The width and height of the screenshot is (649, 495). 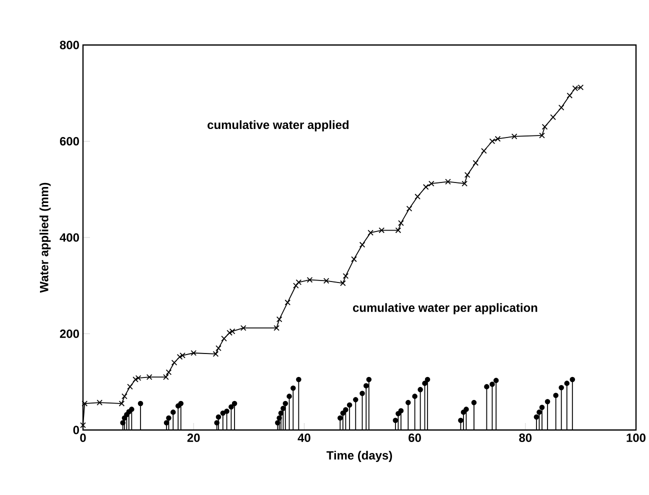 I want to click on y-tick-label: 600, so click(x=69, y=141).